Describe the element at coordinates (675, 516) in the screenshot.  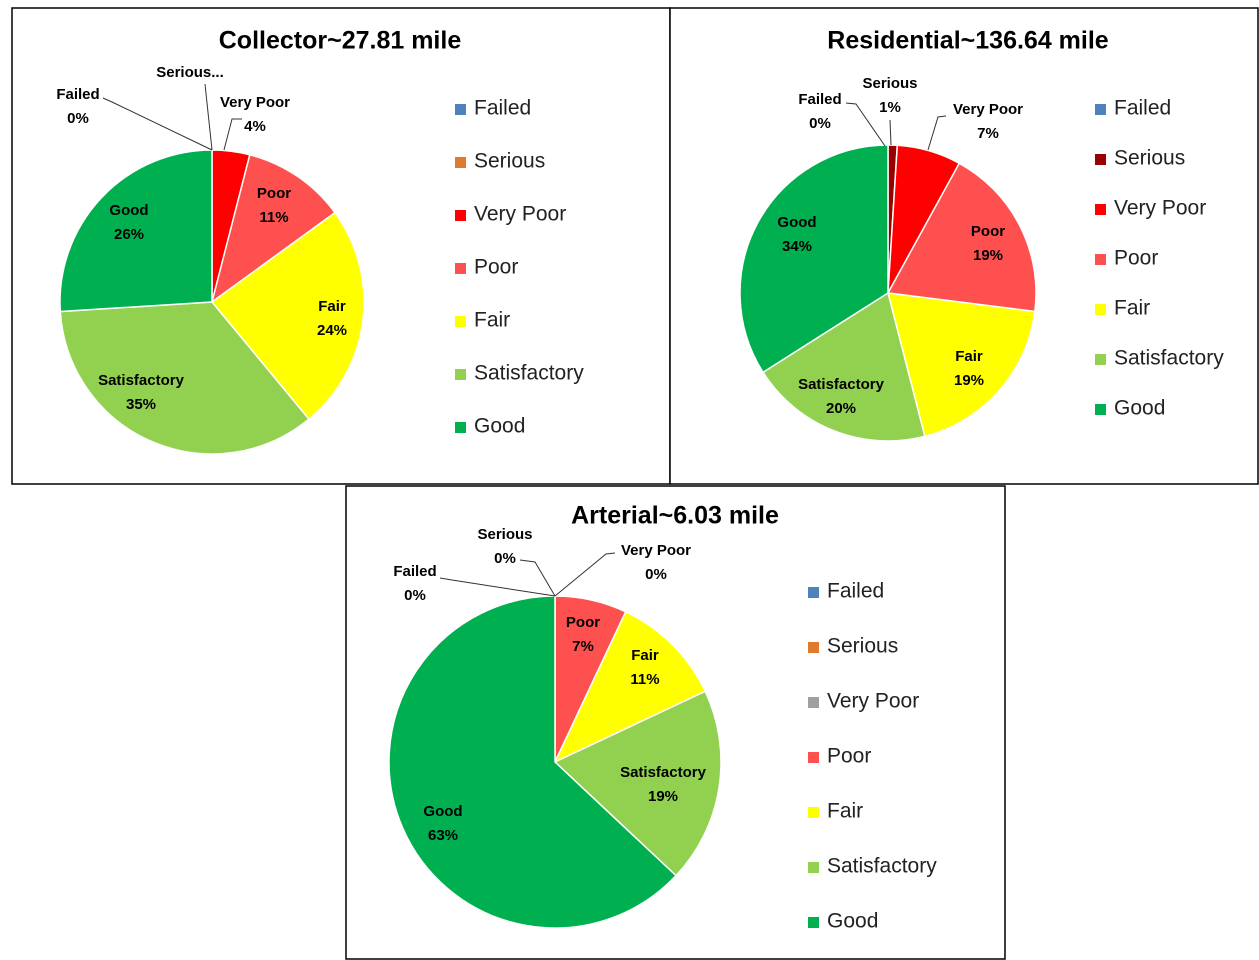
I see `chart-title: Arterial~6.03 mile` at that location.